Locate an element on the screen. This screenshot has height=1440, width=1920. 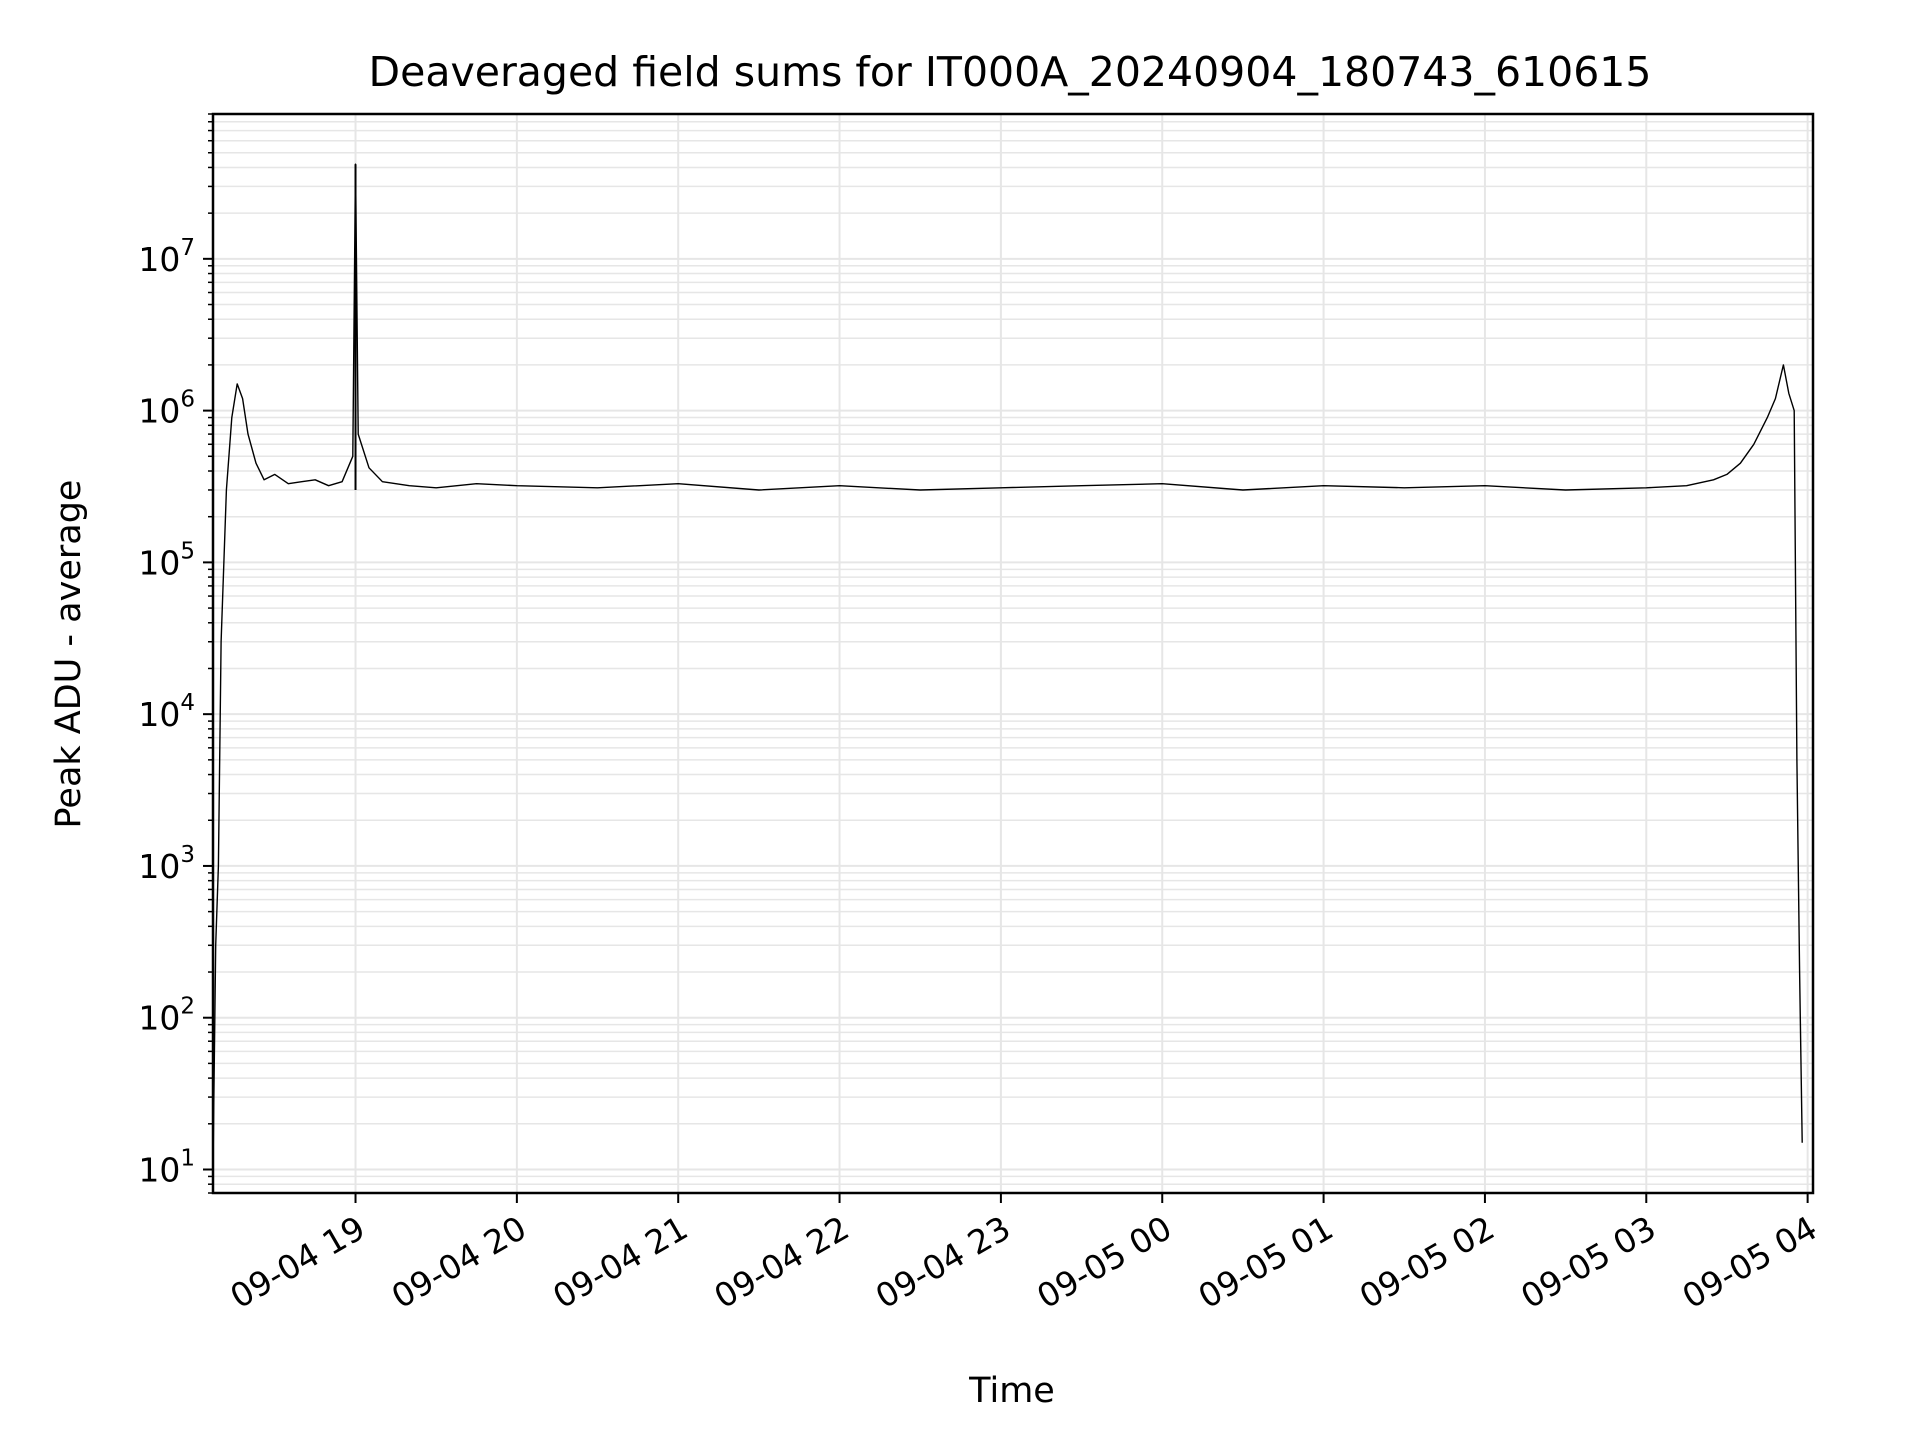
y-tick-label: 10³ is located at coordinates (166, 864).